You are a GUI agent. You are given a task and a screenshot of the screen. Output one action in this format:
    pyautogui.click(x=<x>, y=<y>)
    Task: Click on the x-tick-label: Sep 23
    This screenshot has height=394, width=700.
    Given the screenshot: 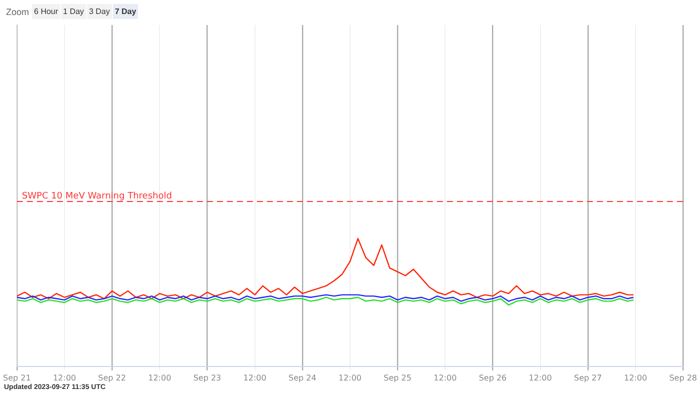 What is the action you would take?
    pyautogui.click(x=207, y=377)
    